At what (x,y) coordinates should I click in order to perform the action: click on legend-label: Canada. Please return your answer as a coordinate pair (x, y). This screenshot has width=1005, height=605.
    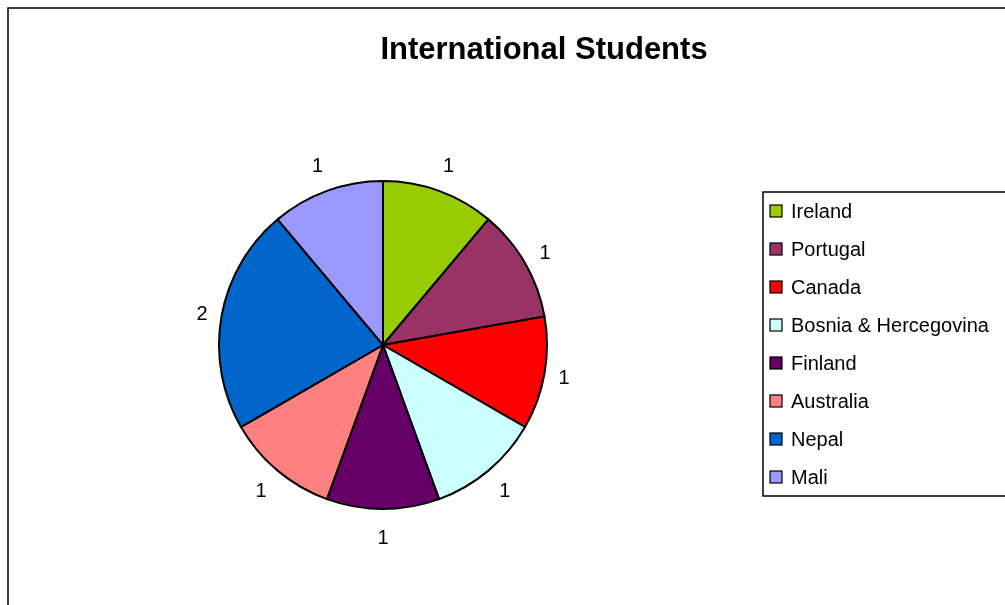
    Looking at the image, I should click on (826, 287).